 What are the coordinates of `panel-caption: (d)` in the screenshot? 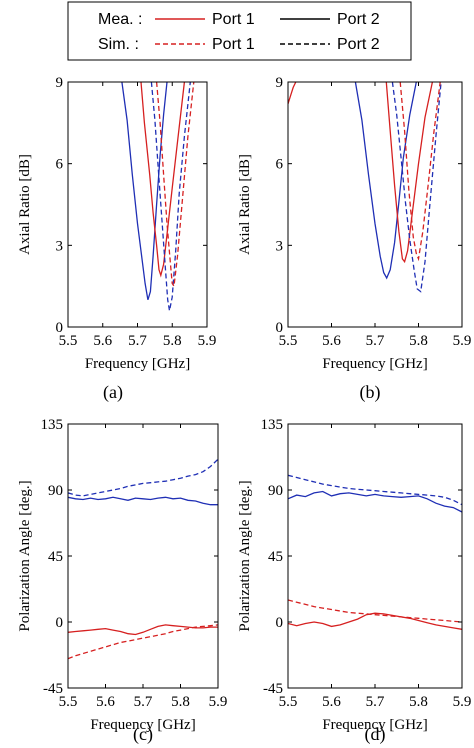 It's located at (375, 734).